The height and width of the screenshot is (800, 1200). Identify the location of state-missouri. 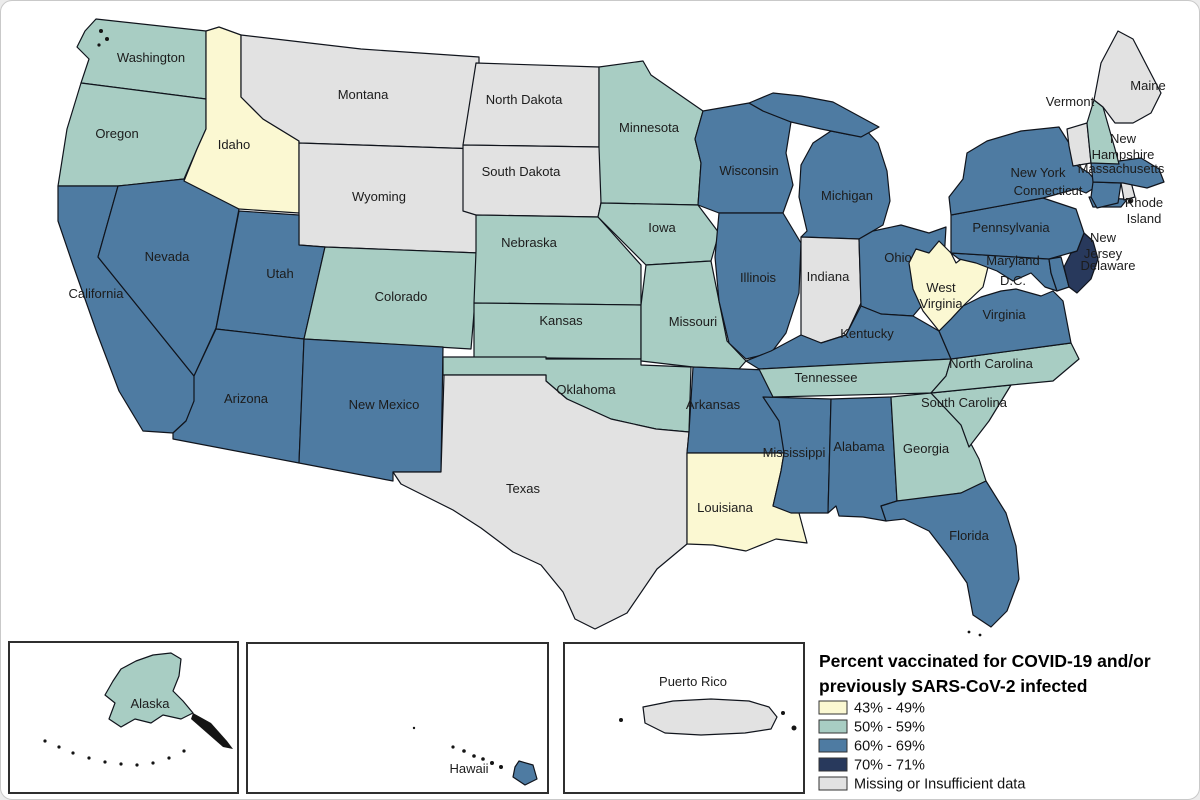
(693, 315).